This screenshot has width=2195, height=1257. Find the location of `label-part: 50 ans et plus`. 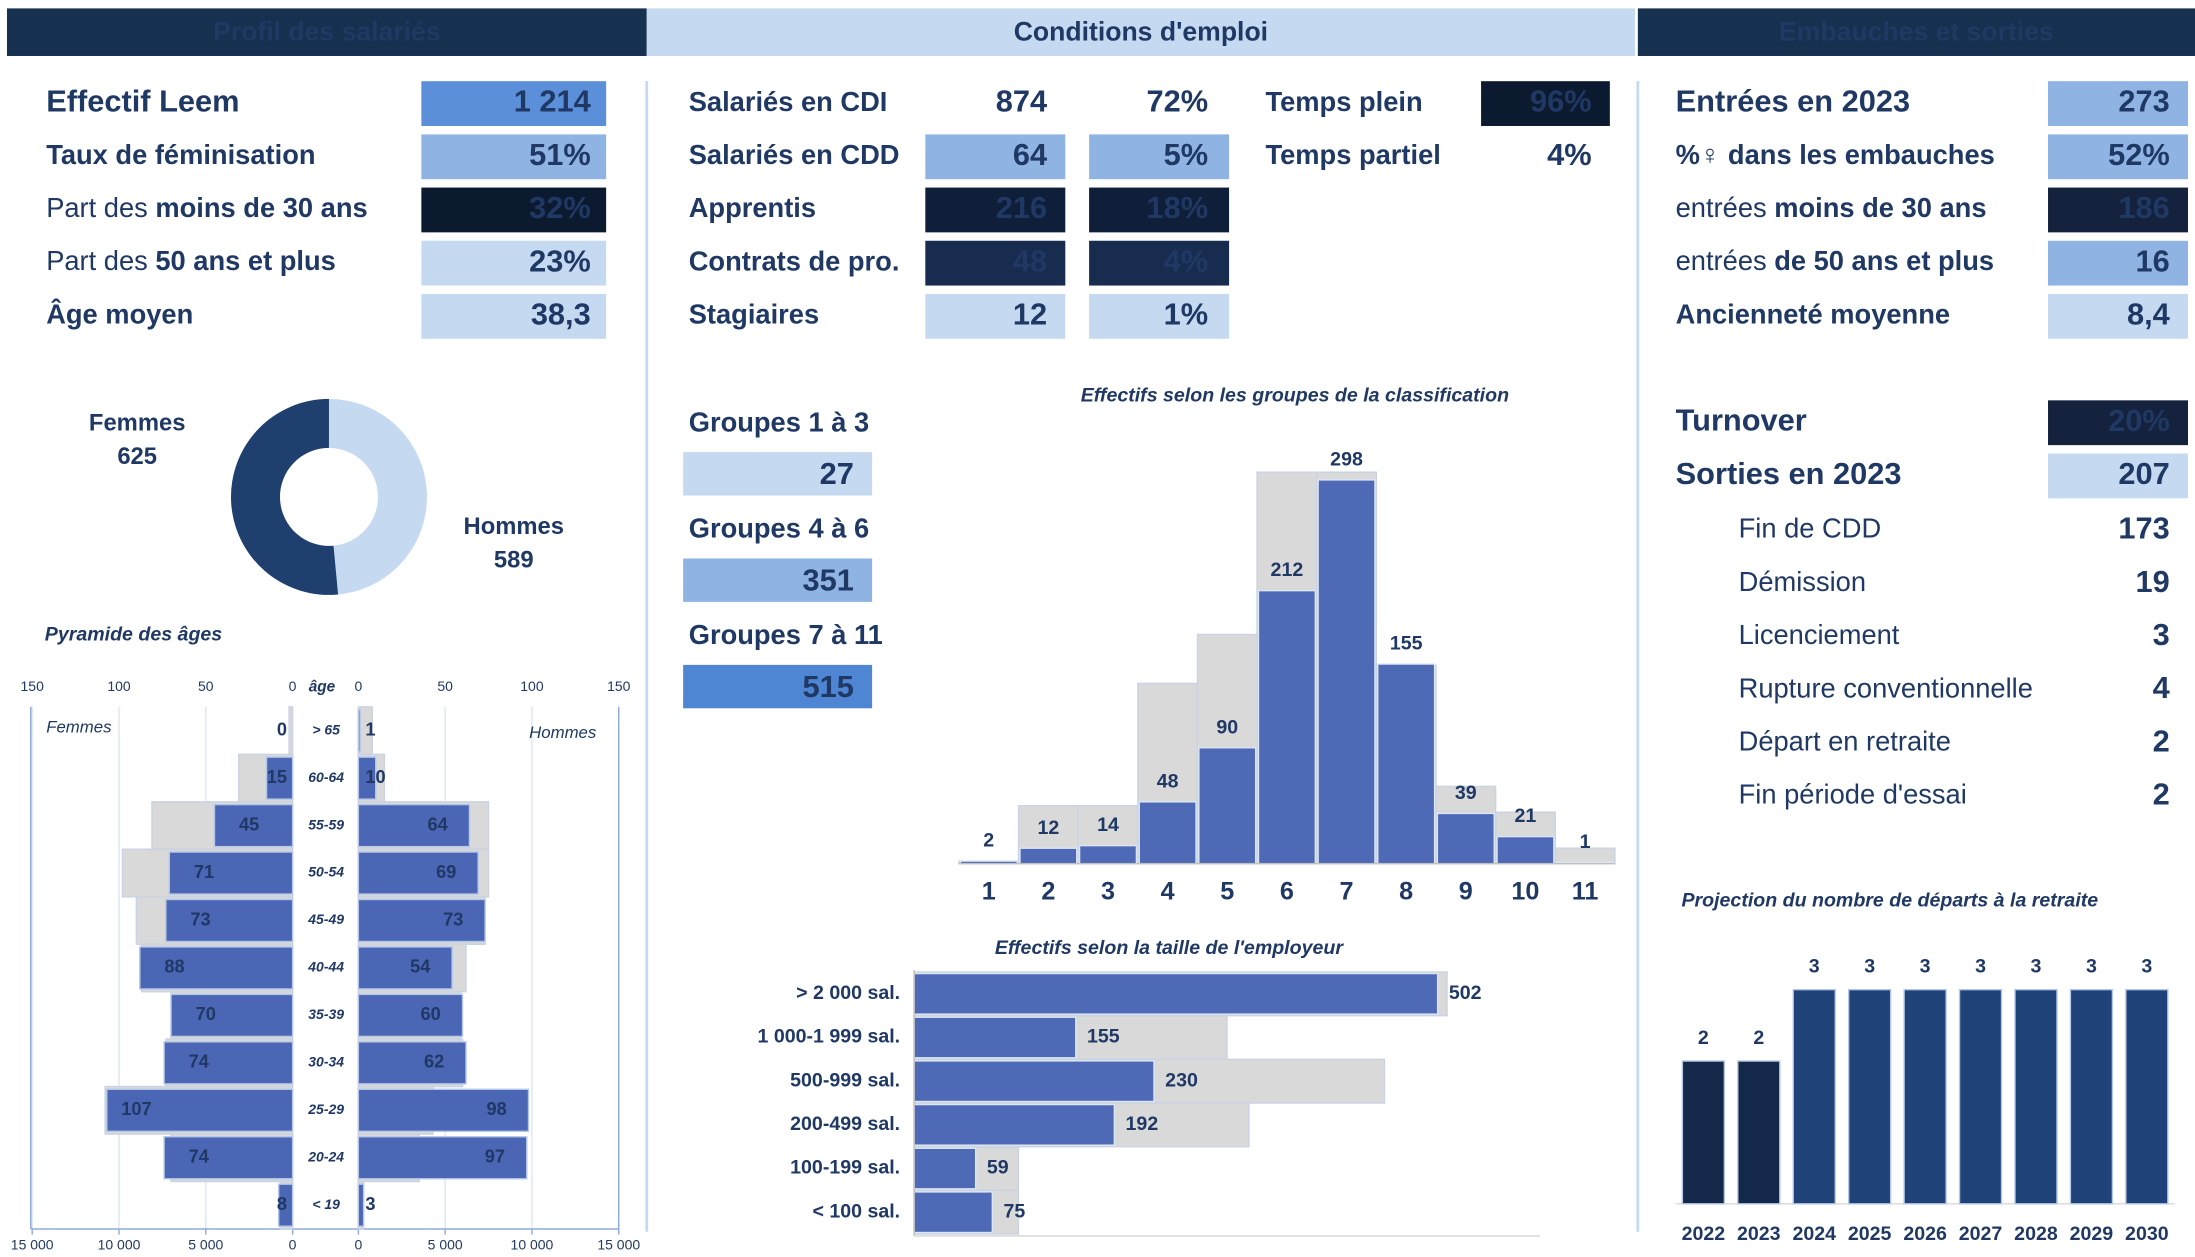

label-part: 50 ans et plus is located at coordinates (245, 260).